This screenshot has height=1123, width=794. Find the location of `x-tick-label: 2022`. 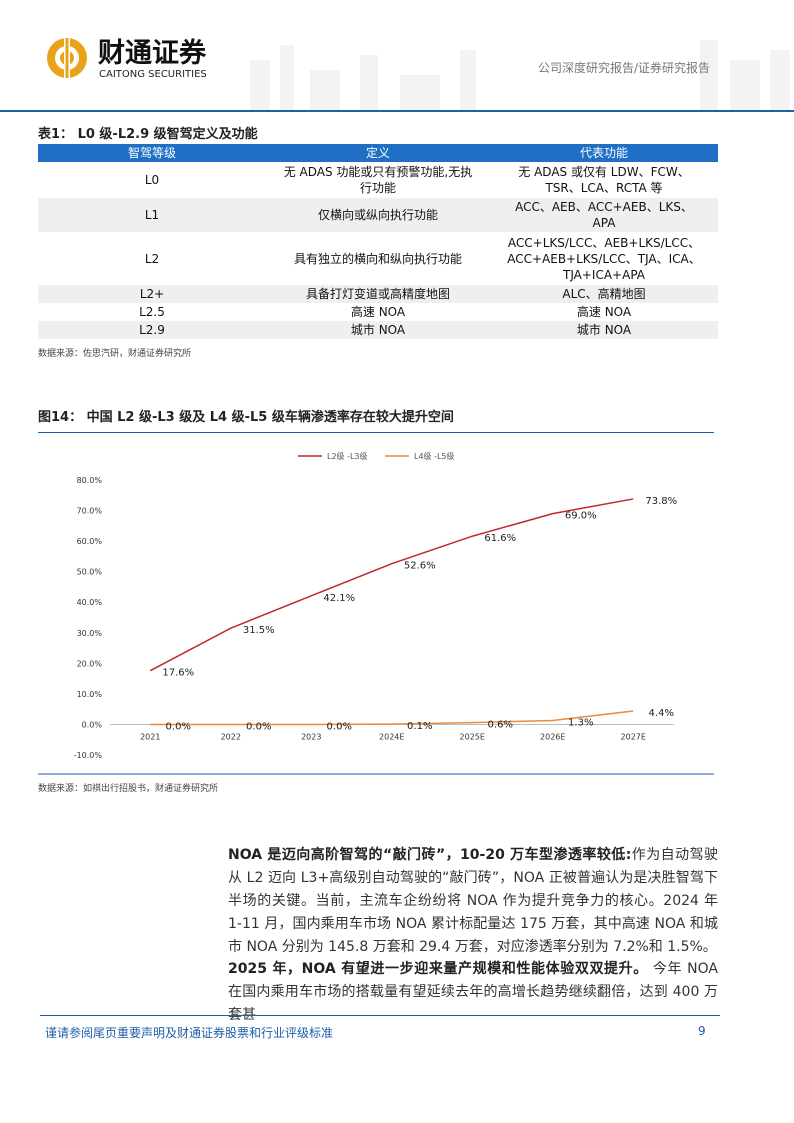

x-tick-label: 2022 is located at coordinates (231, 736).